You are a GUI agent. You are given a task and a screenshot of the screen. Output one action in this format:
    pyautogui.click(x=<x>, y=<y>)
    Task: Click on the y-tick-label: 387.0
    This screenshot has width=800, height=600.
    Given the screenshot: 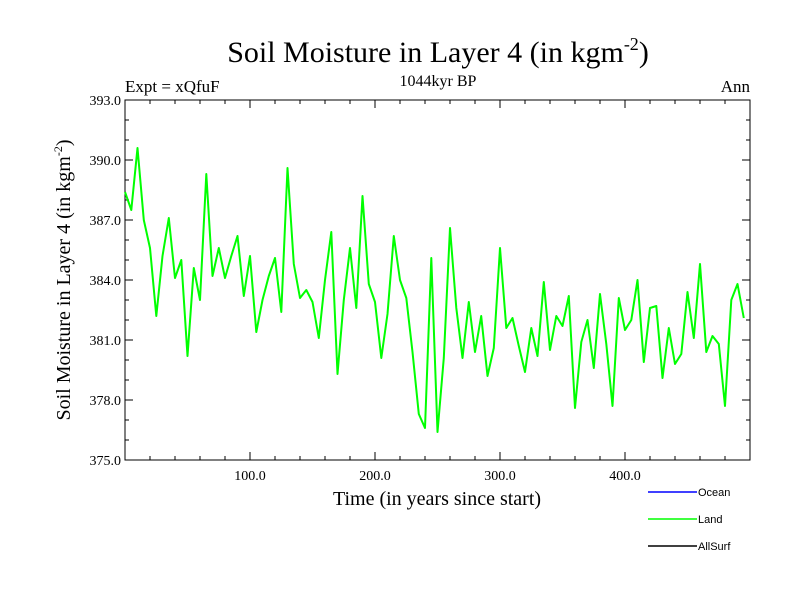 What is the action you would take?
    pyautogui.click(x=106, y=221)
    